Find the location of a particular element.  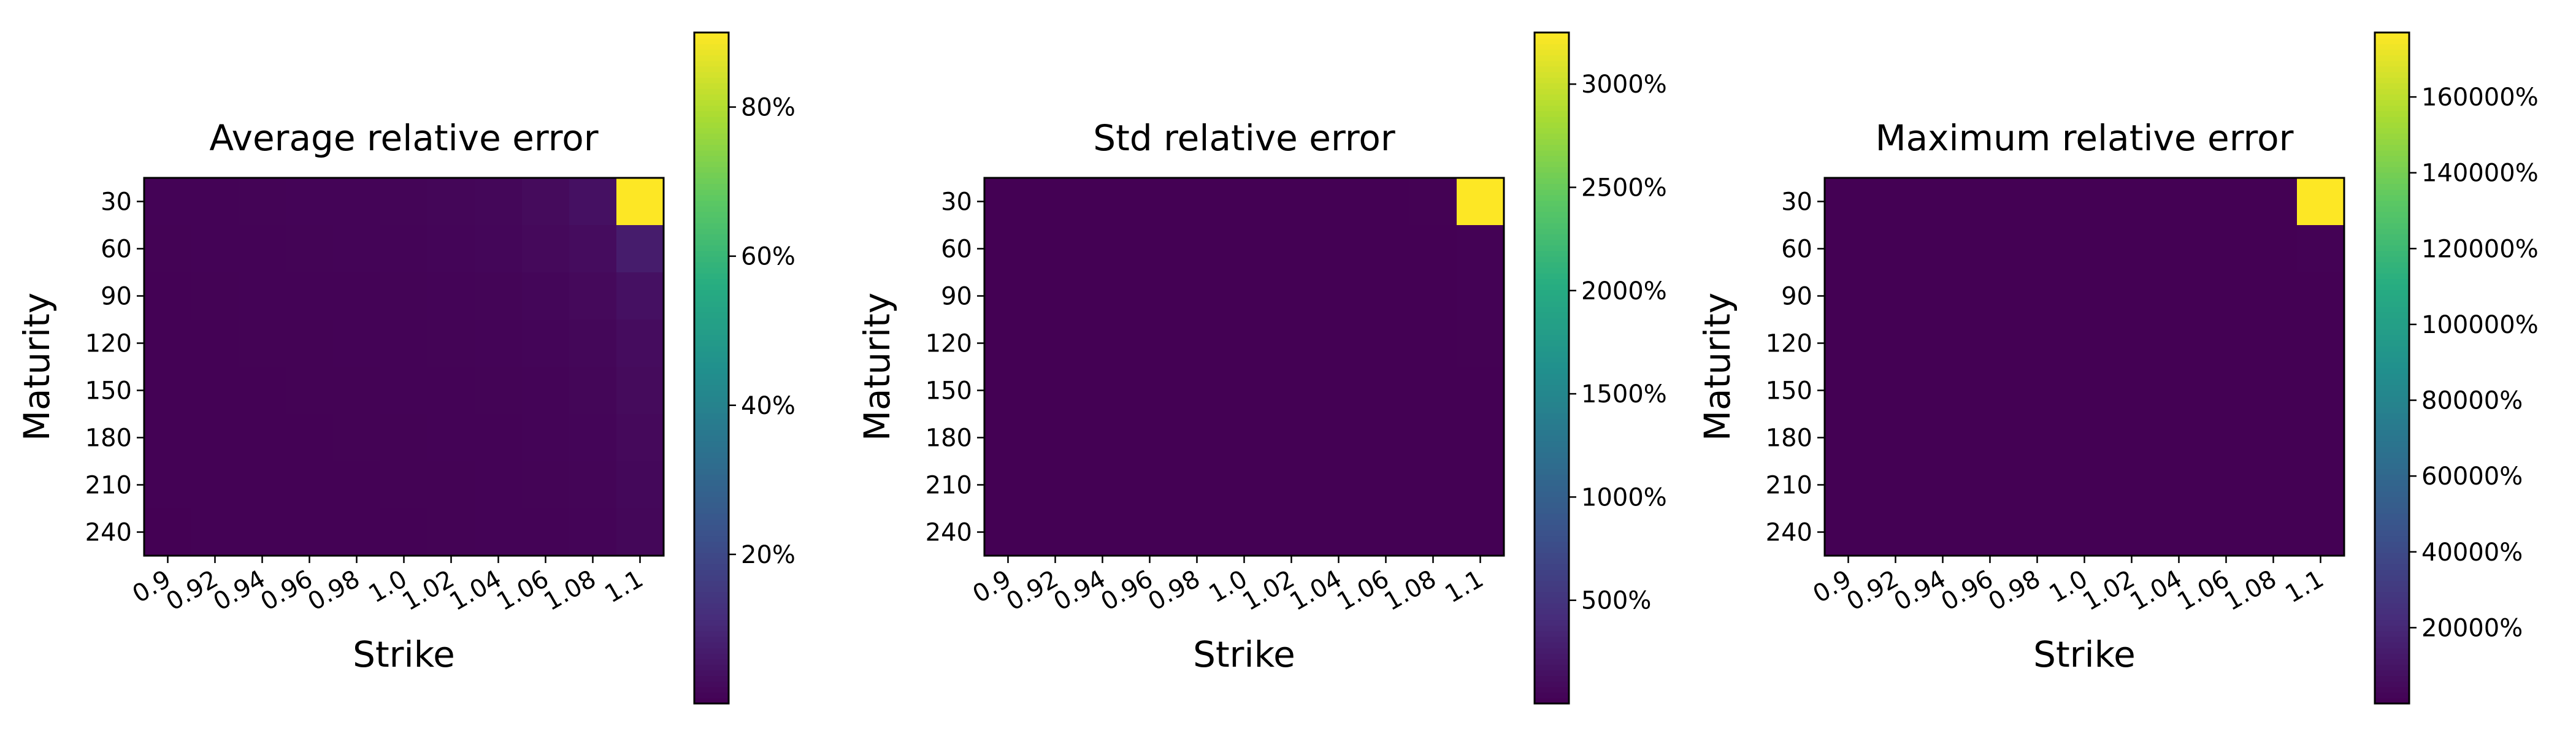

chart-title: Std relative error is located at coordinates (1244, 138).